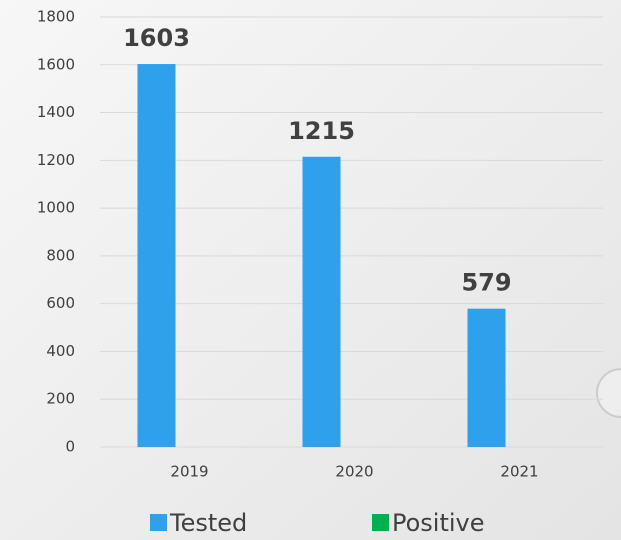 This screenshot has width=621, height=540. I want to click on x-tick-label: 2020, so click(354, 472).